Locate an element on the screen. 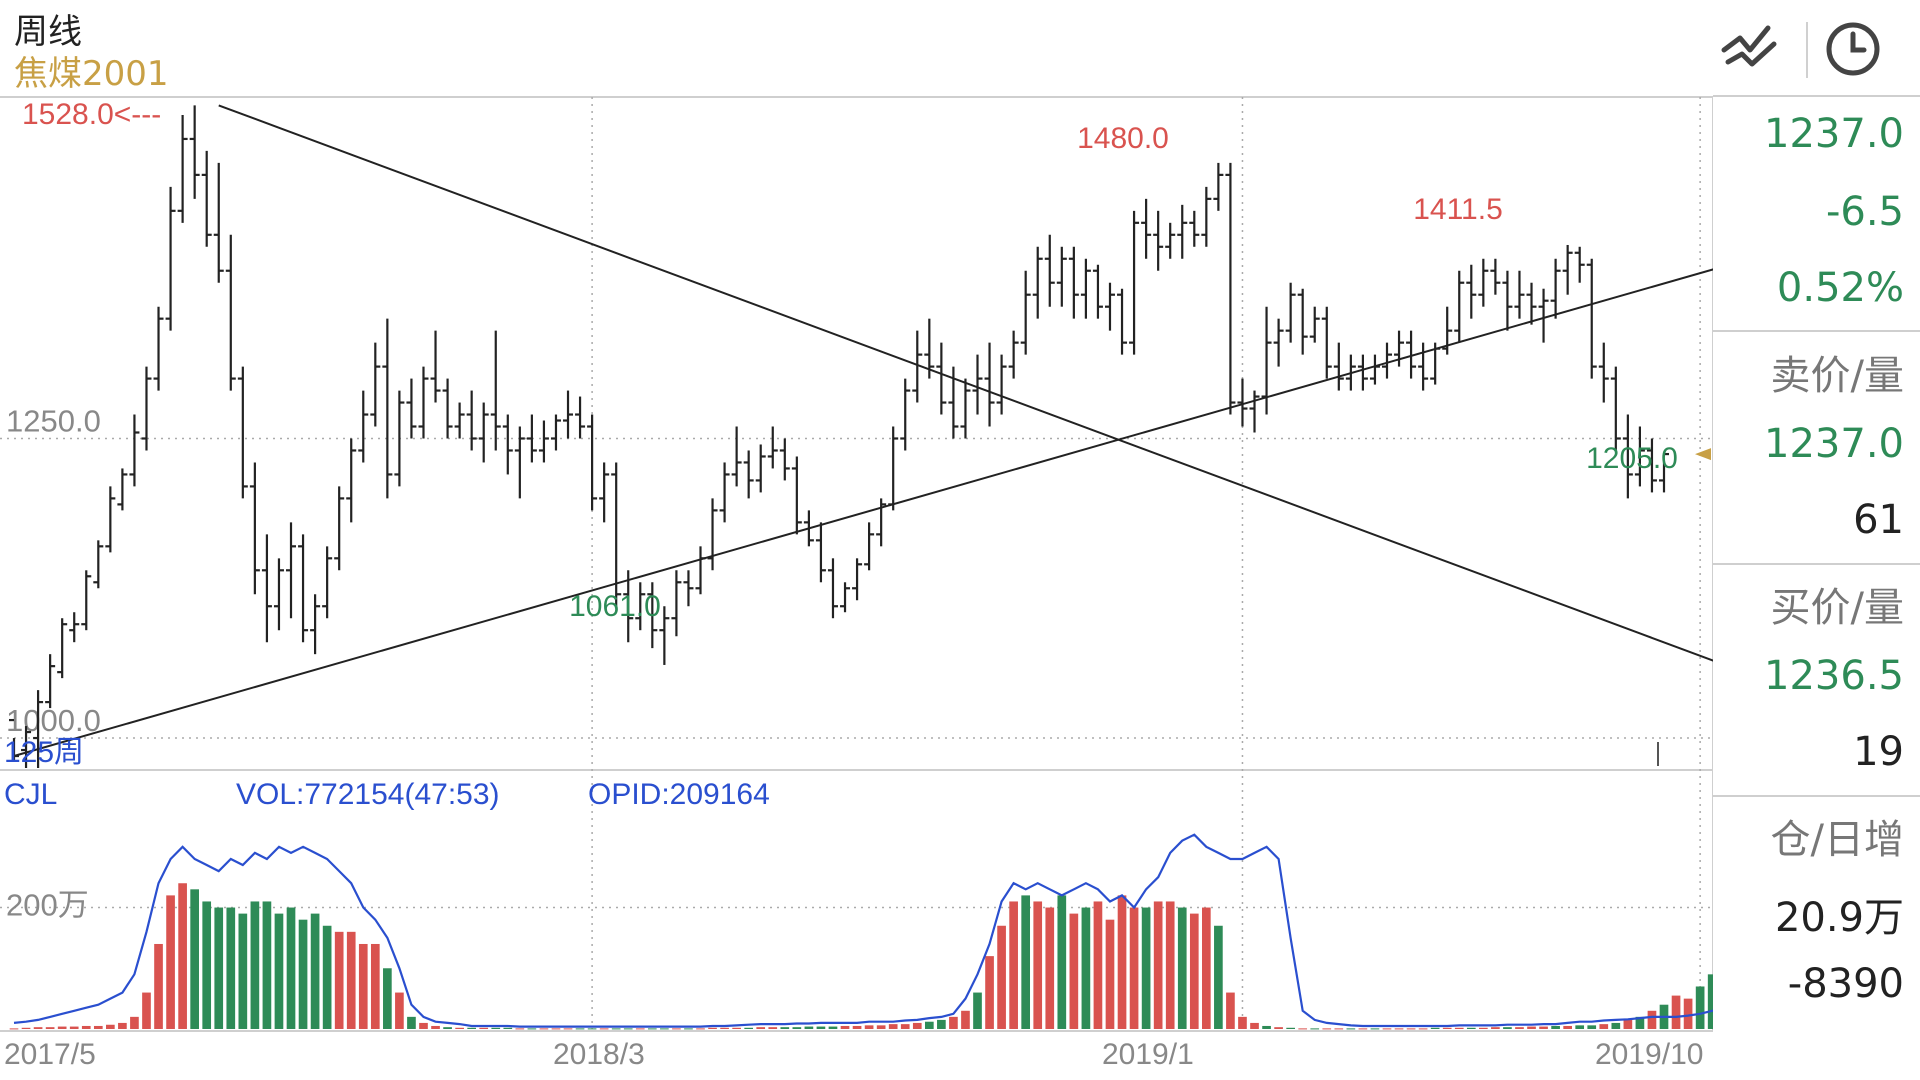 The height and width of the screenshot is (1080, 1920). bid-price: 1236.5 is located at coordinates (1834, 676).